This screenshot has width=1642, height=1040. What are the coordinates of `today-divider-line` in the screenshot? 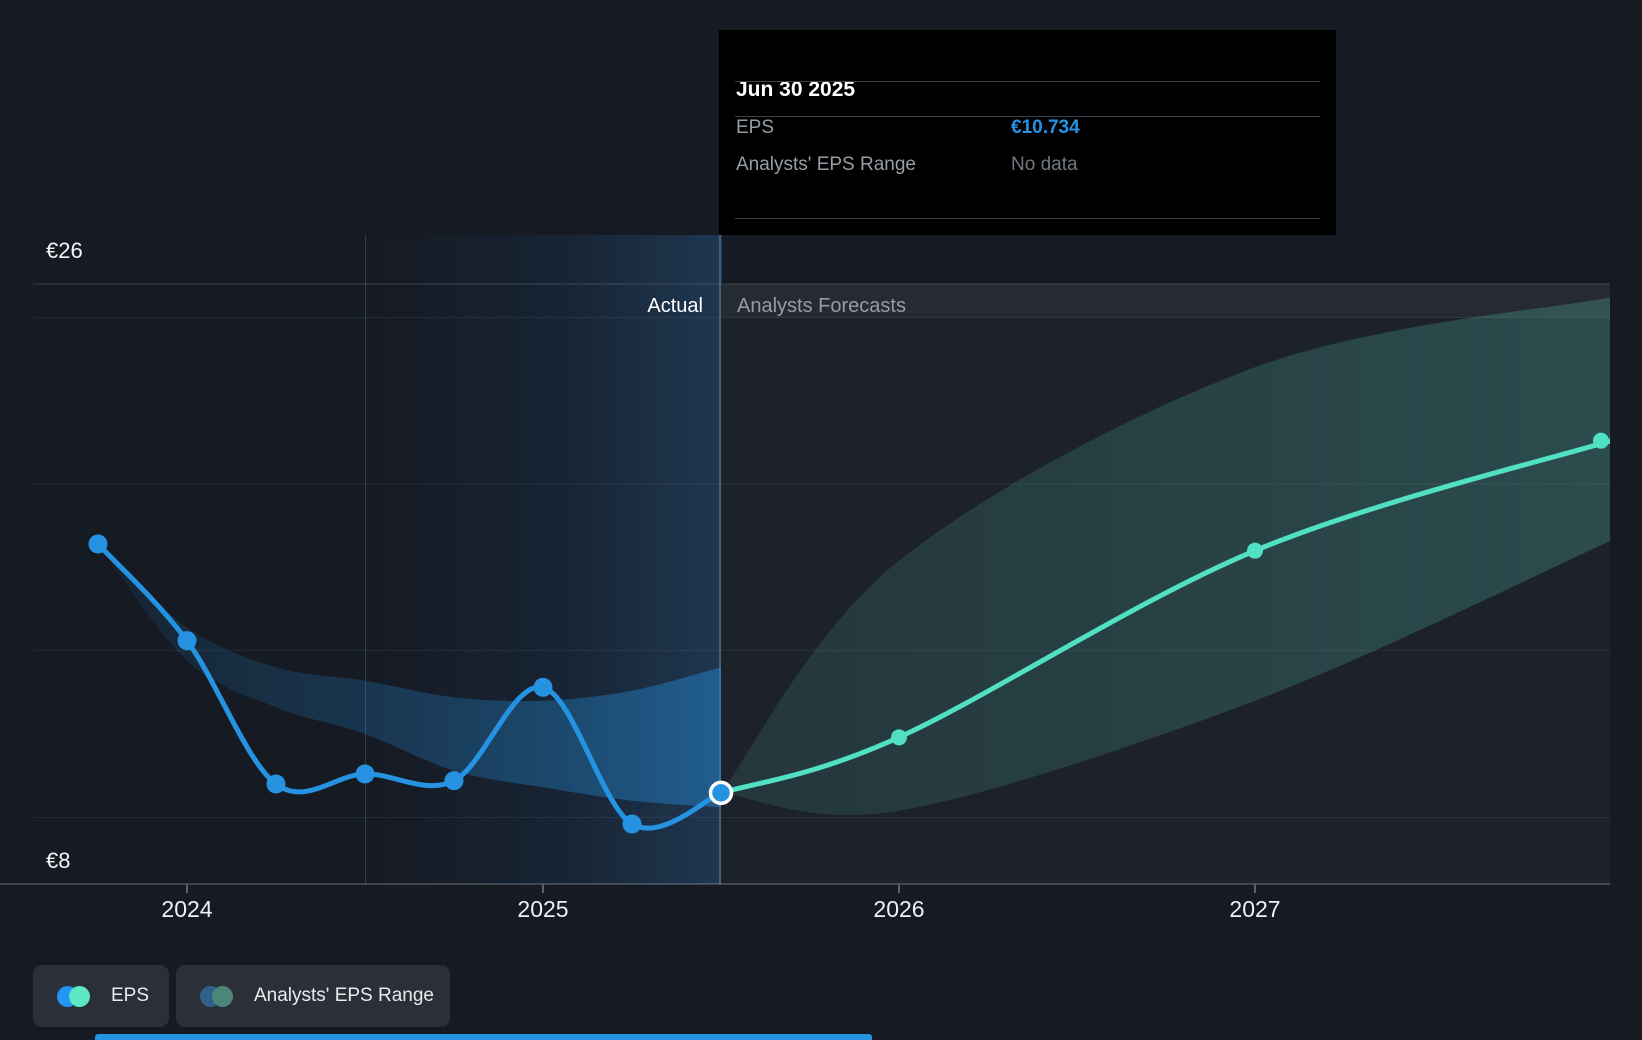 It's located at (720, 559).